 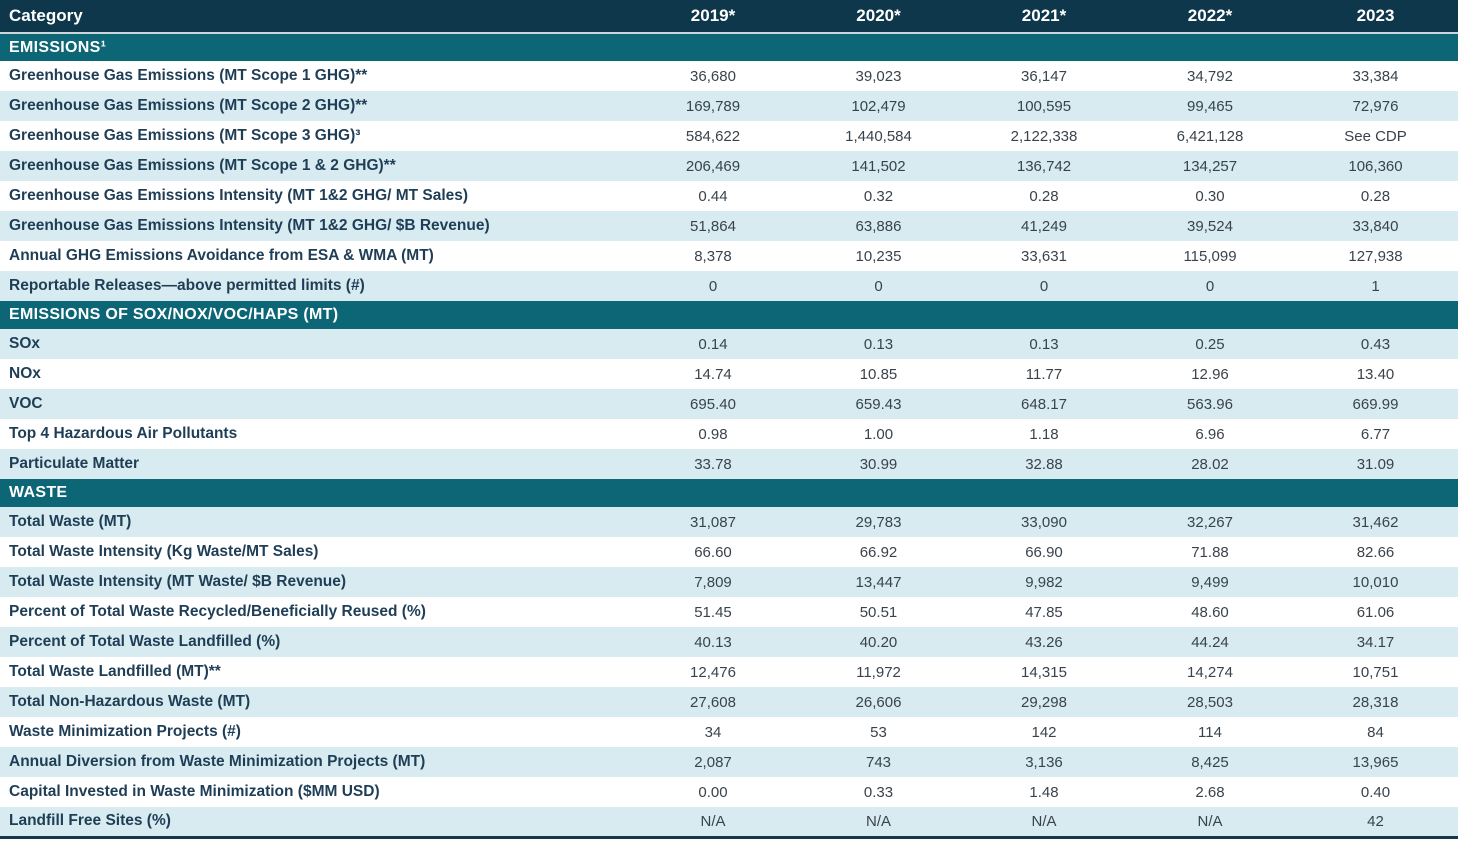 I want to click on value-cell: 0.33, so click(x=878, y=792).